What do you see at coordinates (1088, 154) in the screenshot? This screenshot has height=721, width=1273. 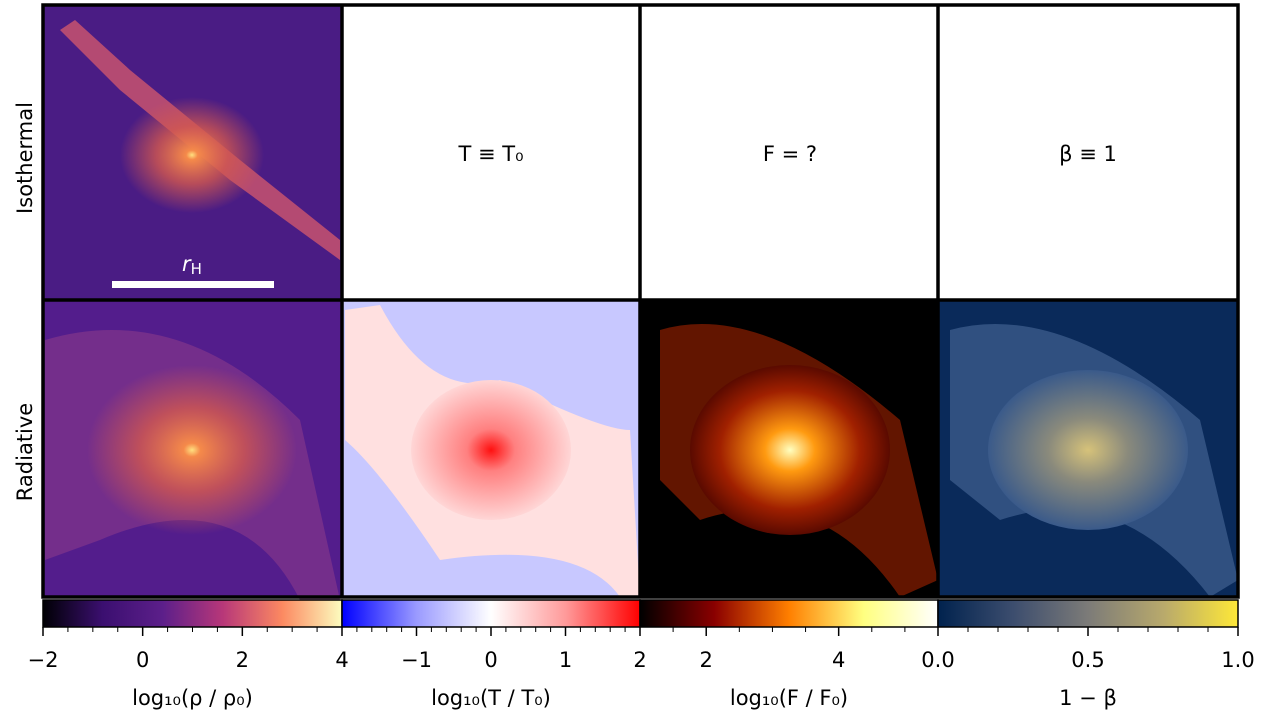 I see `panel-text: β ≡ 1` at bounding box center [1088, 154].